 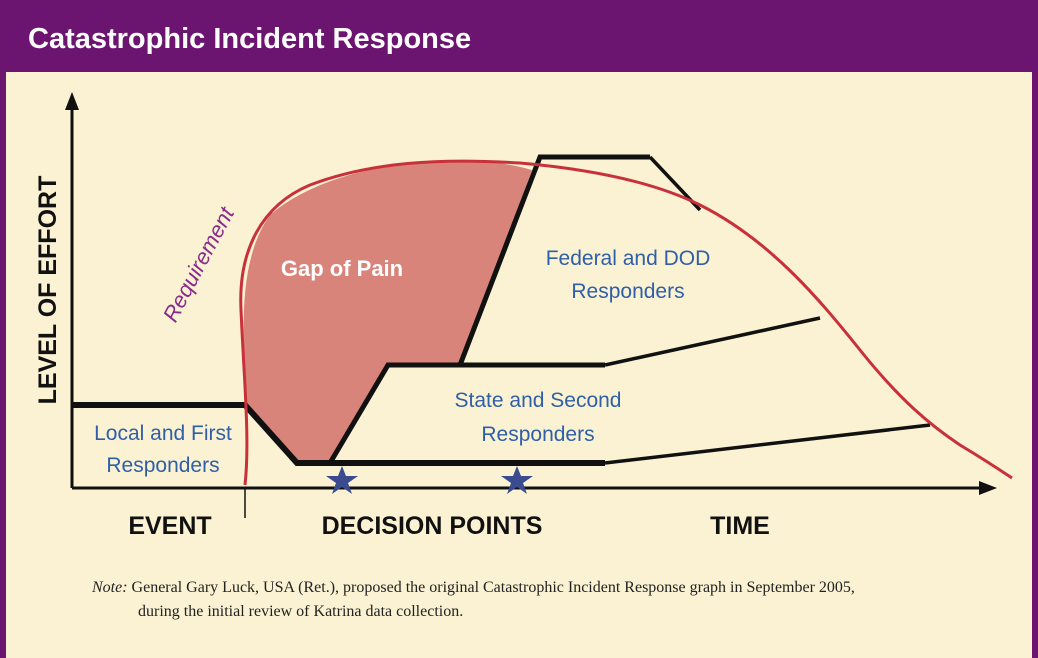 What do you see at coordinates (388, 311) in the screenshot?
I see `gap-of-pain-area` at bounding box center [388, 311].